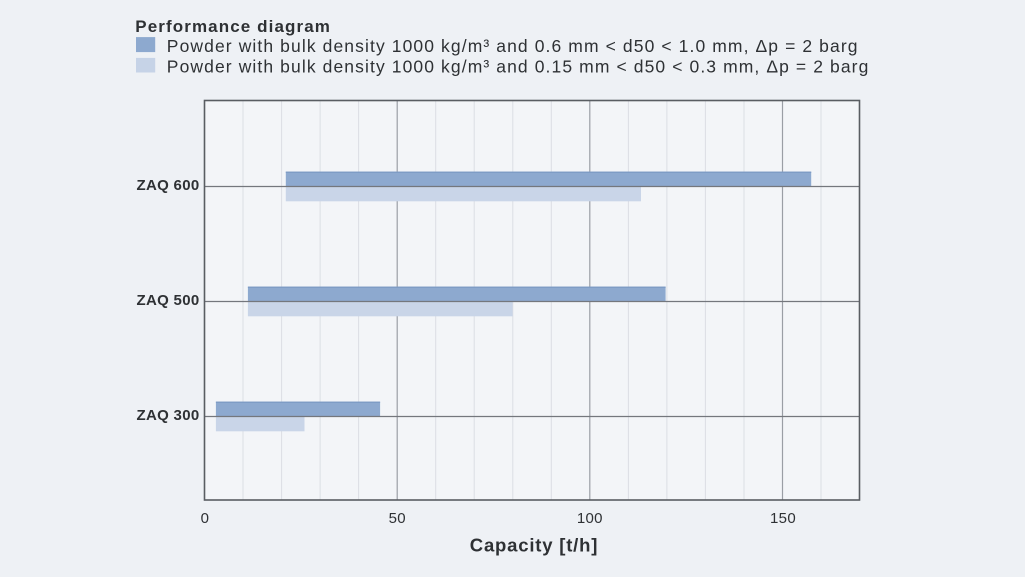 The width and height of the screenshot is (1025, 577). Describe the element at coordinates (233, 26) in the screenshot. I see `svg-text: Performance diagram` at that location.